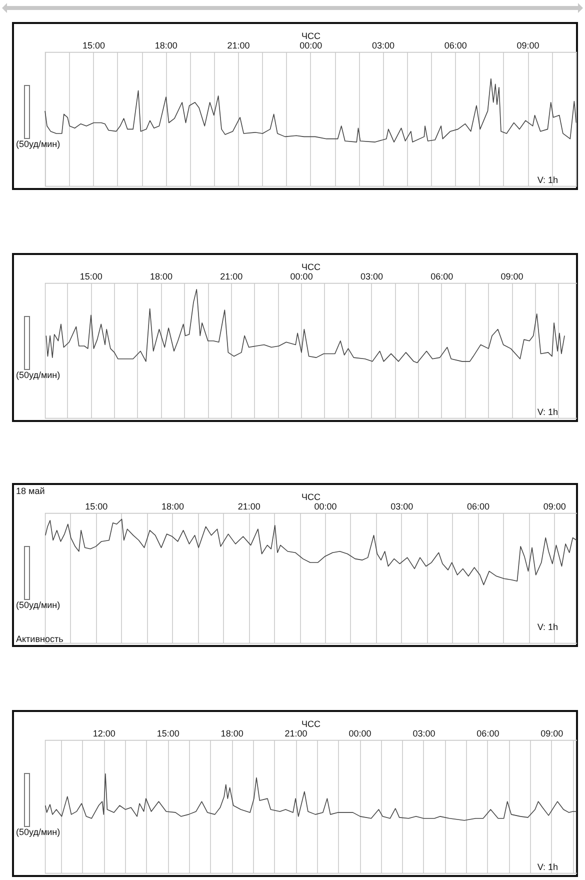 Image resolution: width=585 pixels, height=880 pixels. Describe the element at coordinates (104, 733) in the screenshot. I see `x-tick-label: 12:00` at that location.